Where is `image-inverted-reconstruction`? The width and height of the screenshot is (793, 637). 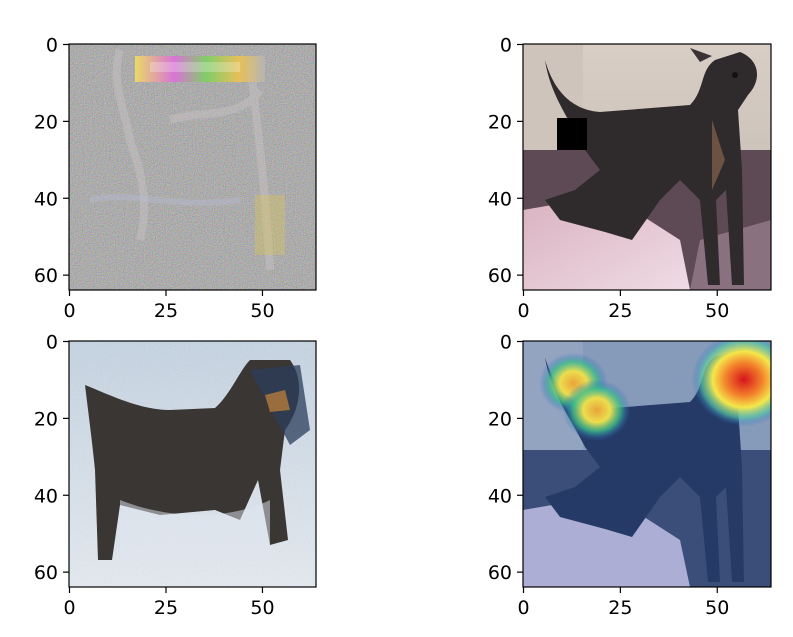 image-inverted-reconstruction is located at coordinates (192, 464).